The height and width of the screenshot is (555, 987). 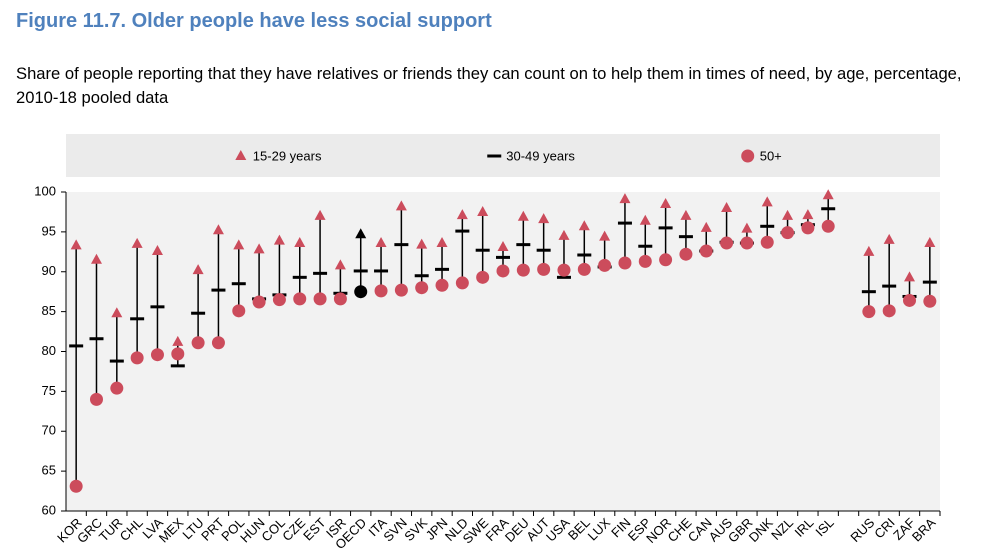 I want to click on y-tick-label: 85, so click(x=49, y=310).